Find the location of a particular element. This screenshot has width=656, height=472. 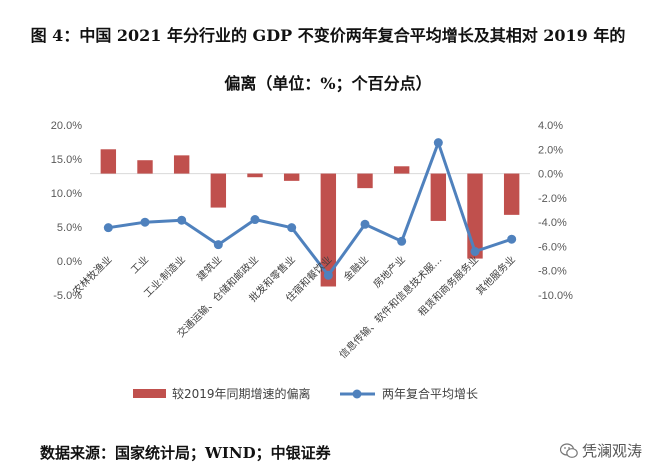

right-axis-tick: 4.0% is located at coordinates (550, 126).